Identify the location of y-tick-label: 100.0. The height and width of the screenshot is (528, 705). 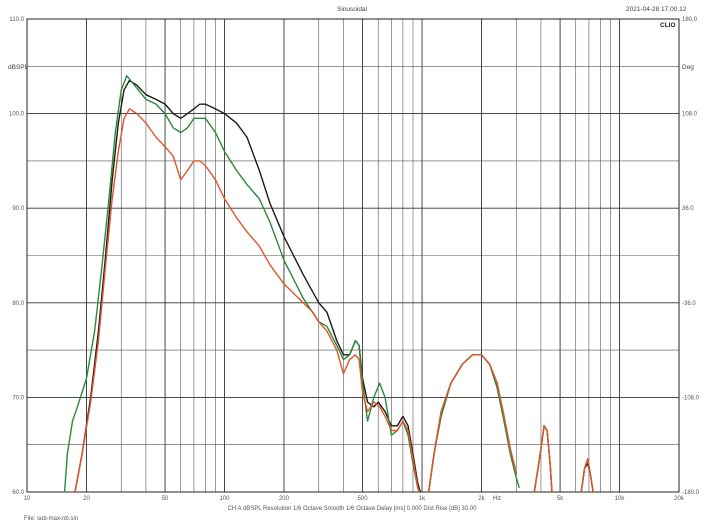
(17, 115).